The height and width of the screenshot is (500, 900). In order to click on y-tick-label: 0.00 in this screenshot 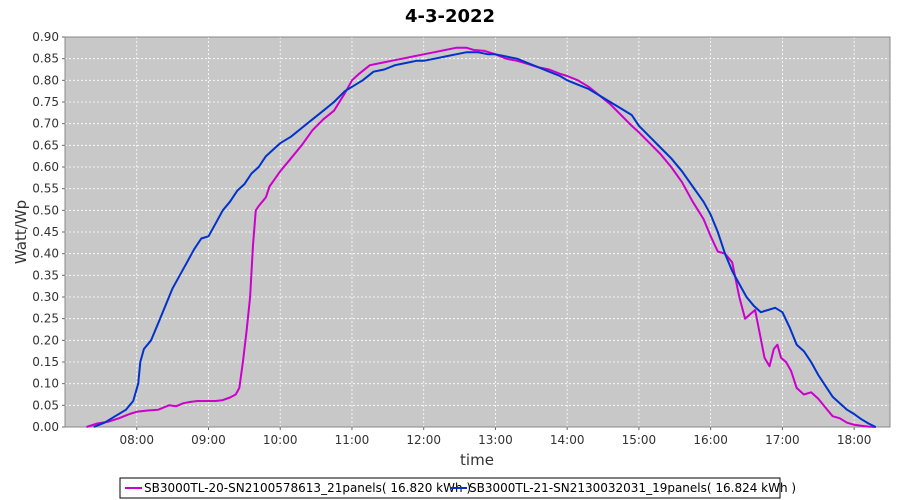, I will do `click(45, 427)`.